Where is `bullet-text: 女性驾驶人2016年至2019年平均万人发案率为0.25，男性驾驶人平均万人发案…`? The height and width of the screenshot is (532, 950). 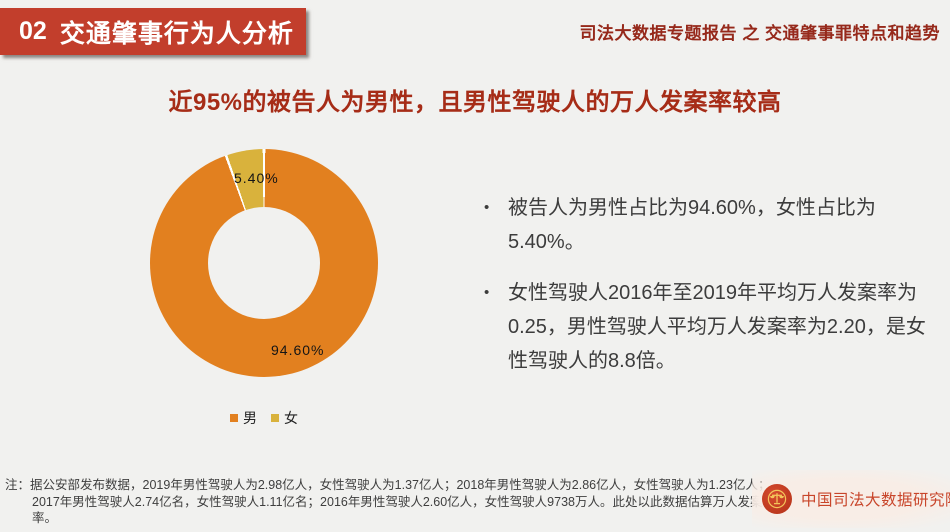
bullet-text: 女性驾驶人2016年至2019年平均万人发案率为0.25，男性驾驶人平均万人发案… is located at coordinates (717, 327).